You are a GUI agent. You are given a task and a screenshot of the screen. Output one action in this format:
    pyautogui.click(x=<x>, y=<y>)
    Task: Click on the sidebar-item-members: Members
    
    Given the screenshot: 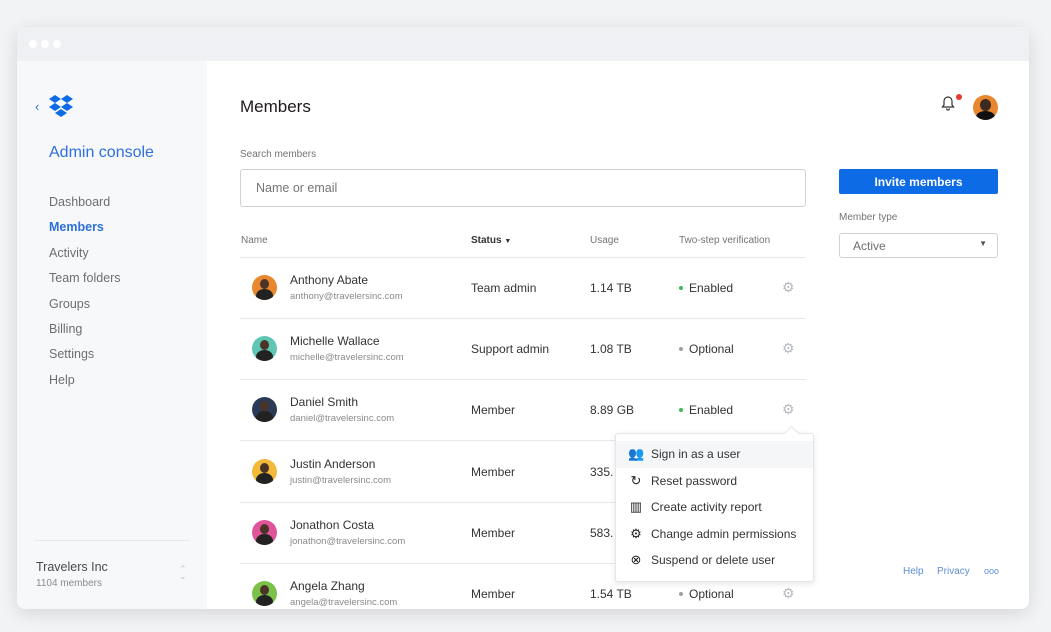 What is the action you would take?
    pyautogui.click(x=76, y=227)
    